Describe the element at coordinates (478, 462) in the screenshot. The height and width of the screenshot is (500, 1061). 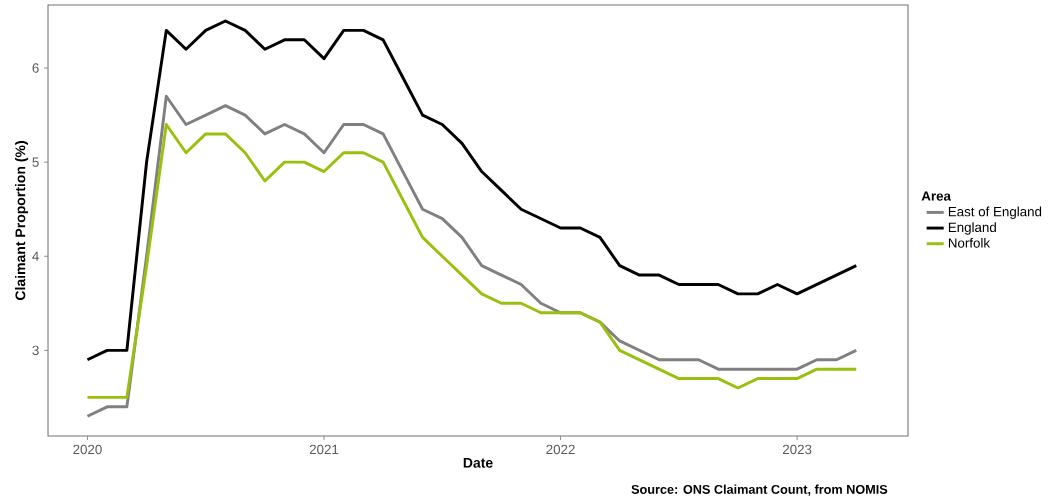
I see `x-axis-title: Date` at that location.